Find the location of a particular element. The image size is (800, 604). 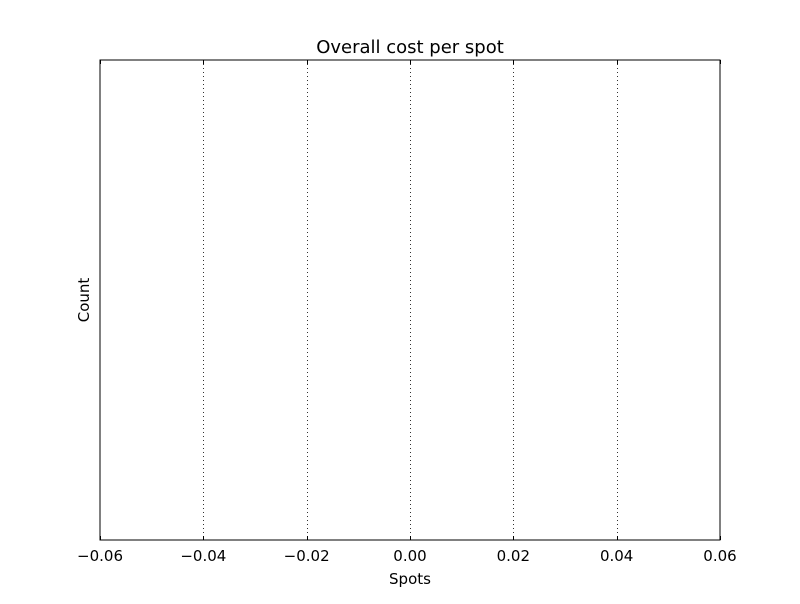

chart-title: Overall cost per spot is located at coordinates (410, 47).